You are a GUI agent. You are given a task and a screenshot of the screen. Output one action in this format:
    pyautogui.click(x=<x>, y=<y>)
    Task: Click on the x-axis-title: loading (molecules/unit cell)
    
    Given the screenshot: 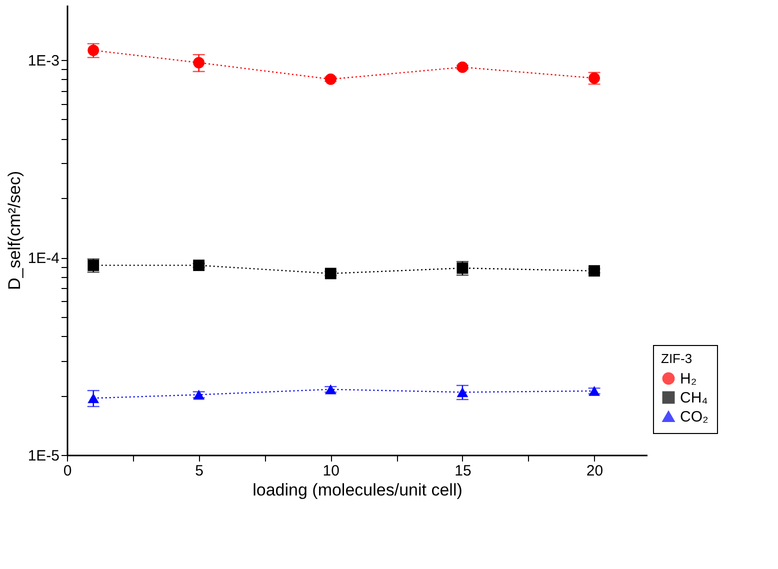 What is the action you would take?
    pyautogui.click(x=357, y=490)
    